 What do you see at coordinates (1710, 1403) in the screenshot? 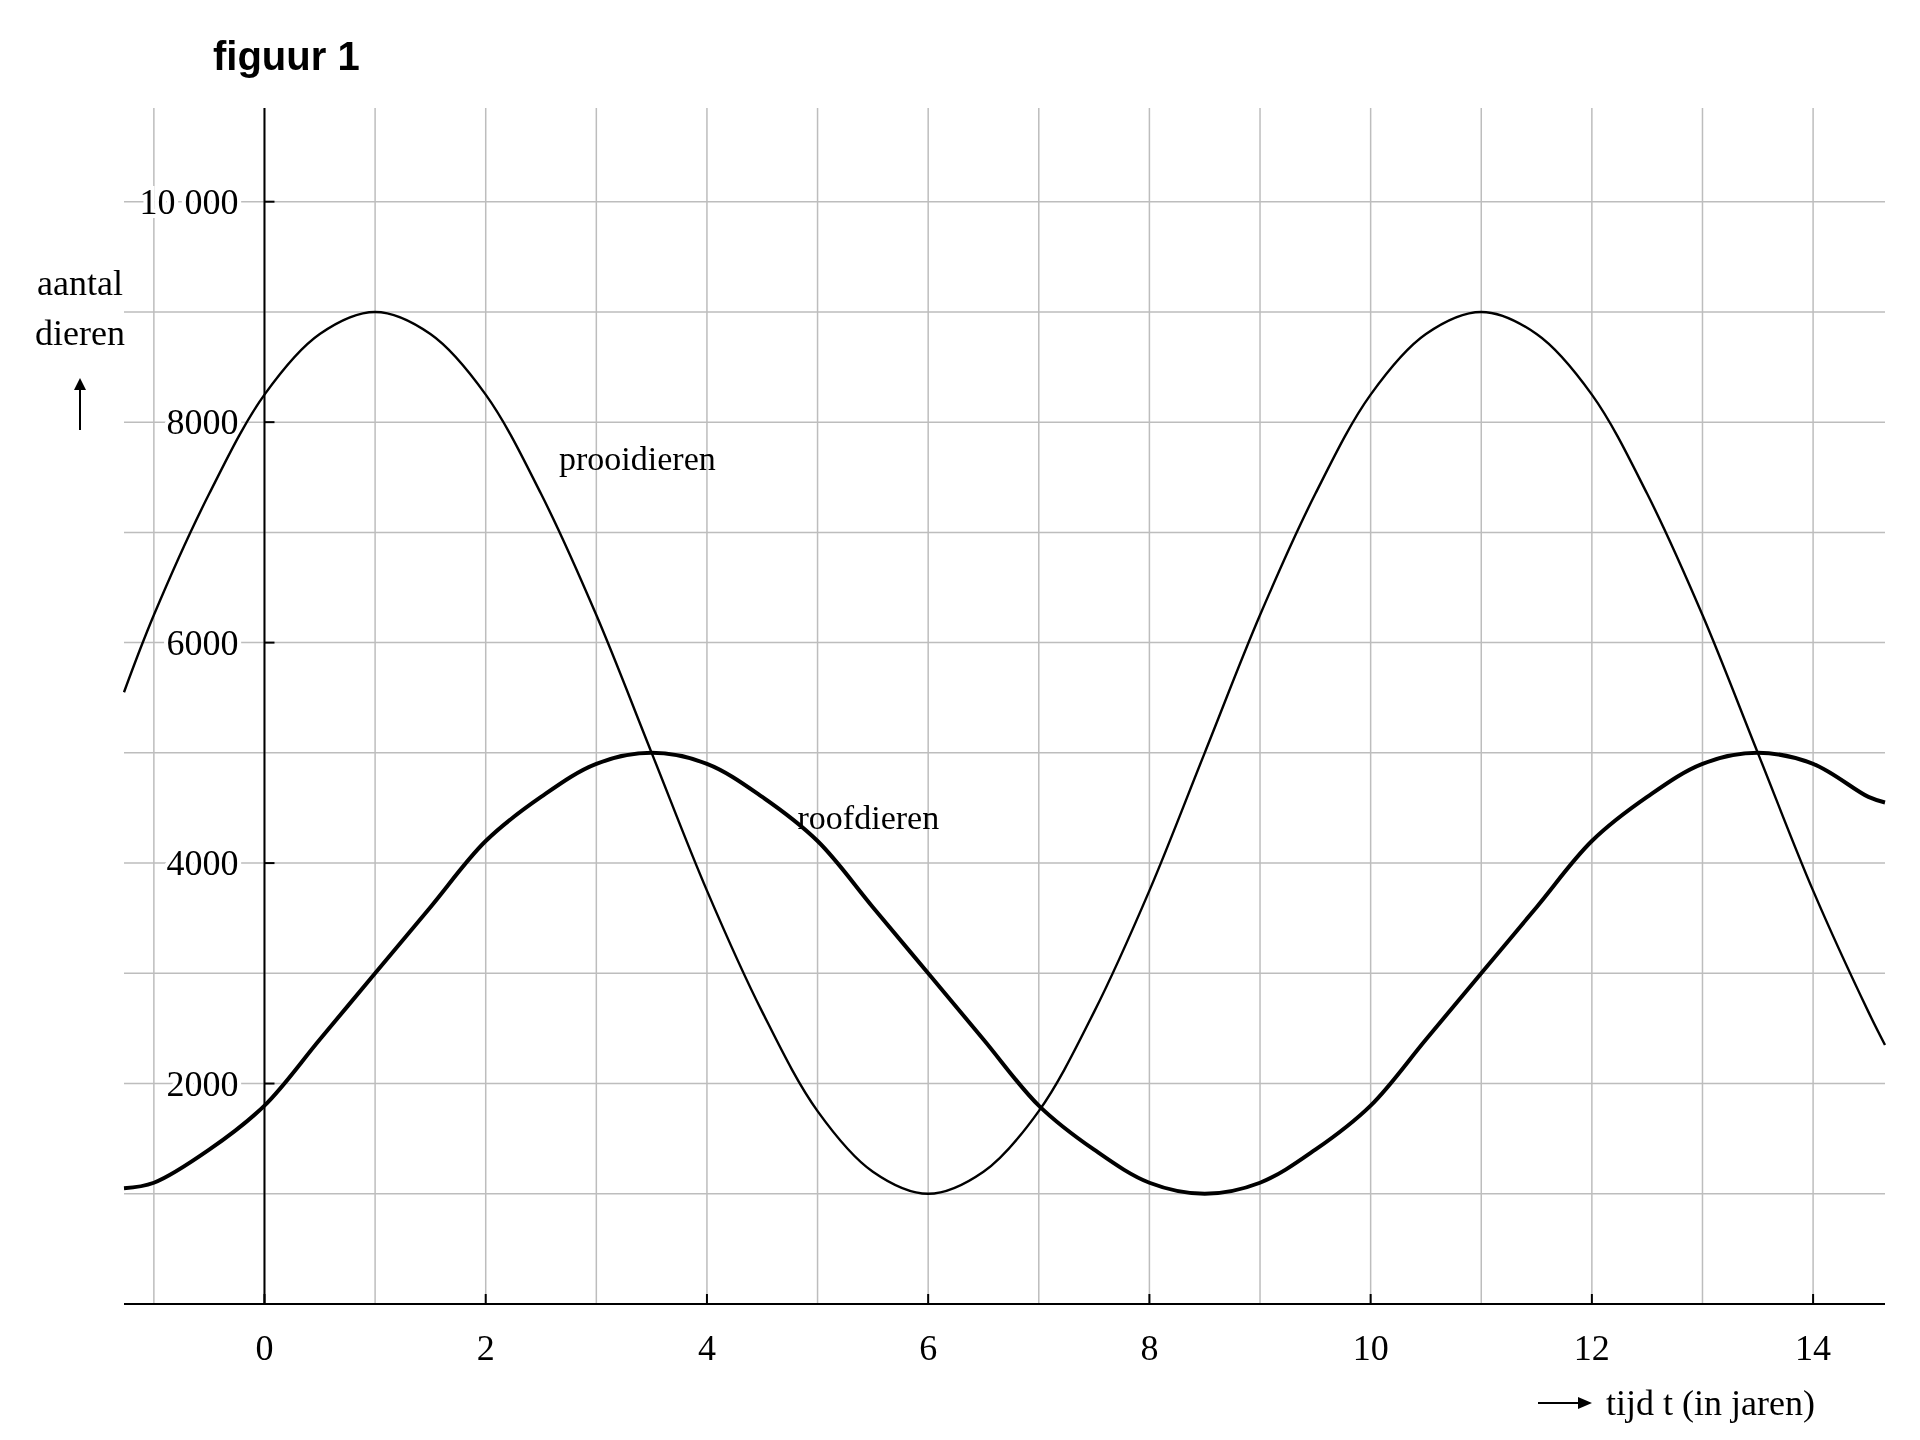
I see `x-axis-title: tijd t (in jaren)` at bounding box center [1710, 1403].